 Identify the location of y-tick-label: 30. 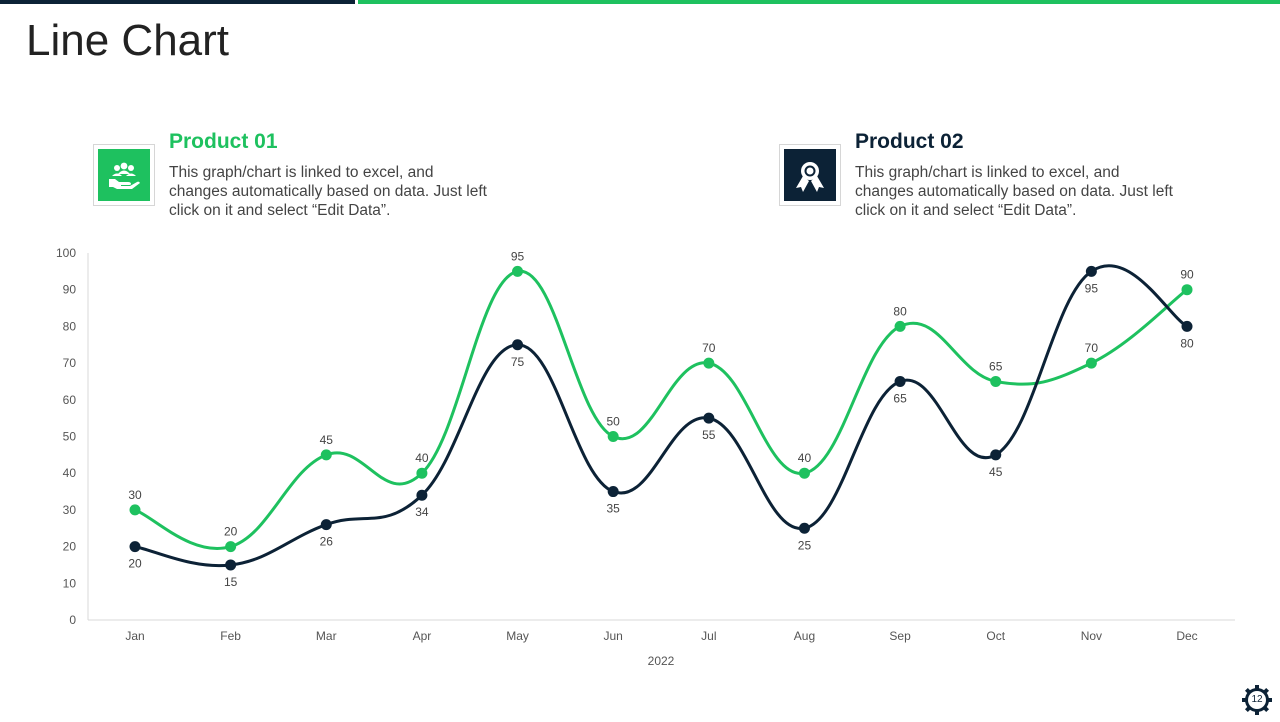
(70, 510).